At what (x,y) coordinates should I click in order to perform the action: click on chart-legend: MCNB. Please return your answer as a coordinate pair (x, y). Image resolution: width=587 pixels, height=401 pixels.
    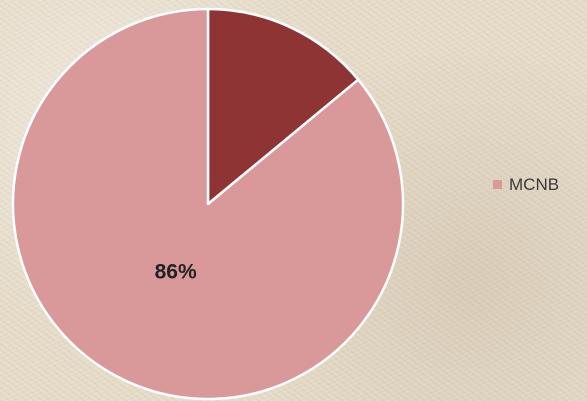
    Looking at the image, I should click on (526, 184).